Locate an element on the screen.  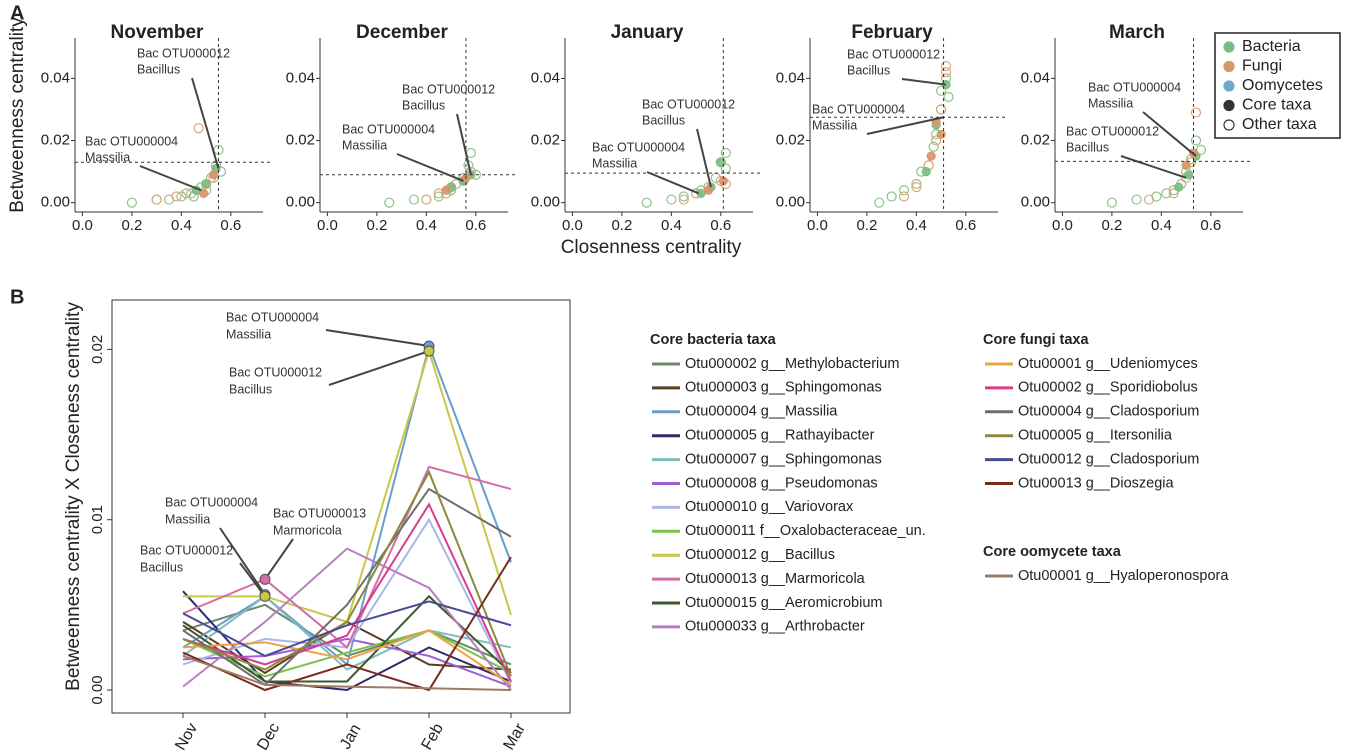
x-tick-label: Dec is located at coordinates (268, 736).